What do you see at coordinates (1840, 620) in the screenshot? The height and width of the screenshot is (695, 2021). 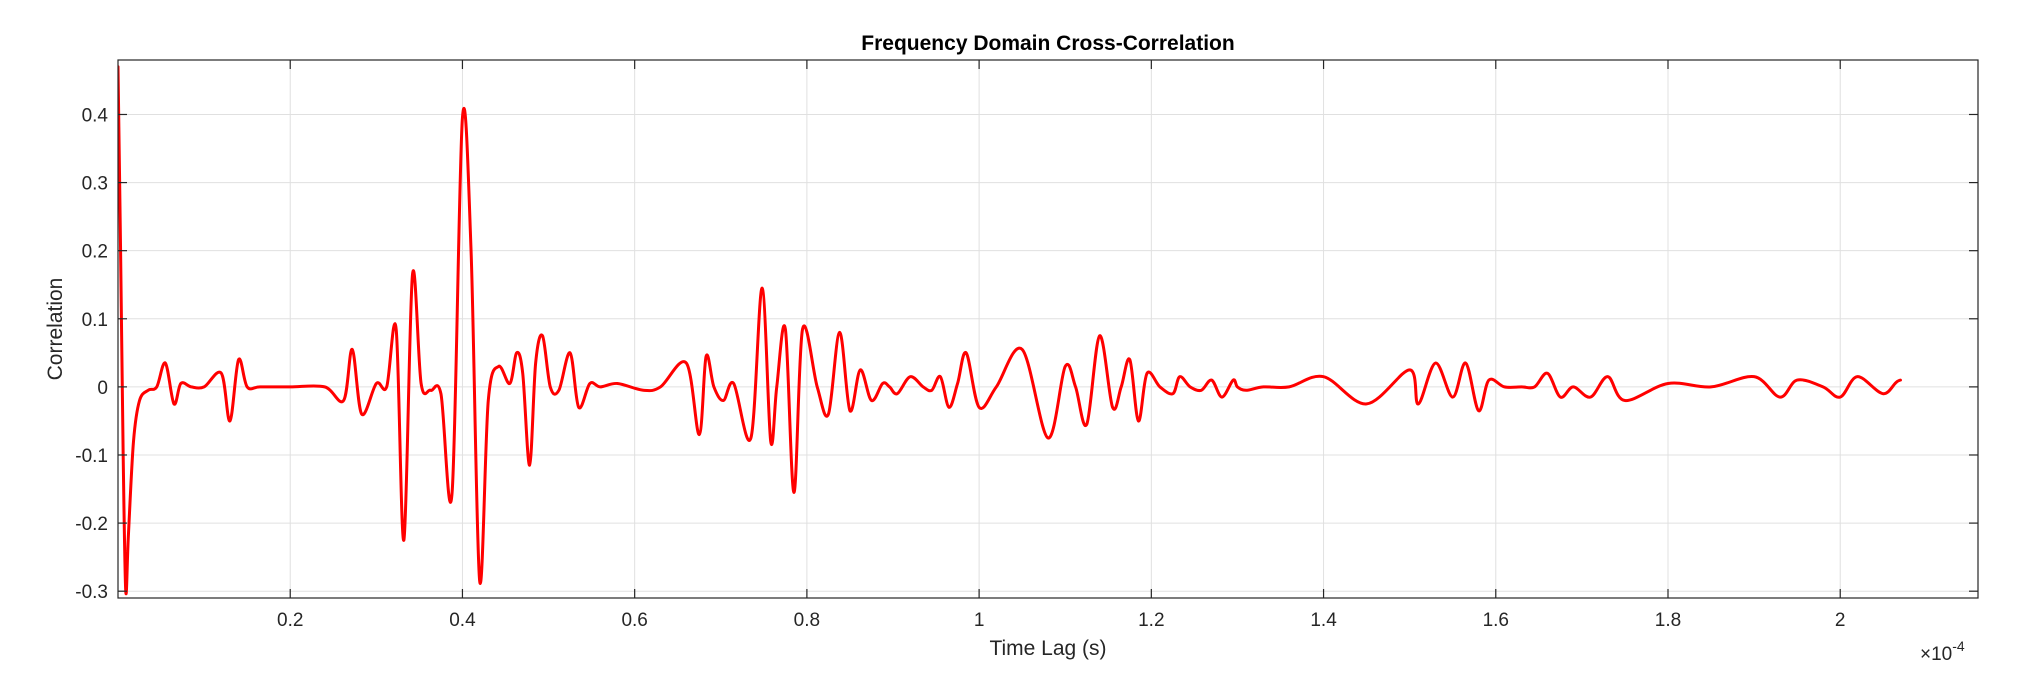 I see `x-tick-label: 2` at bounding box center [1840, 620].